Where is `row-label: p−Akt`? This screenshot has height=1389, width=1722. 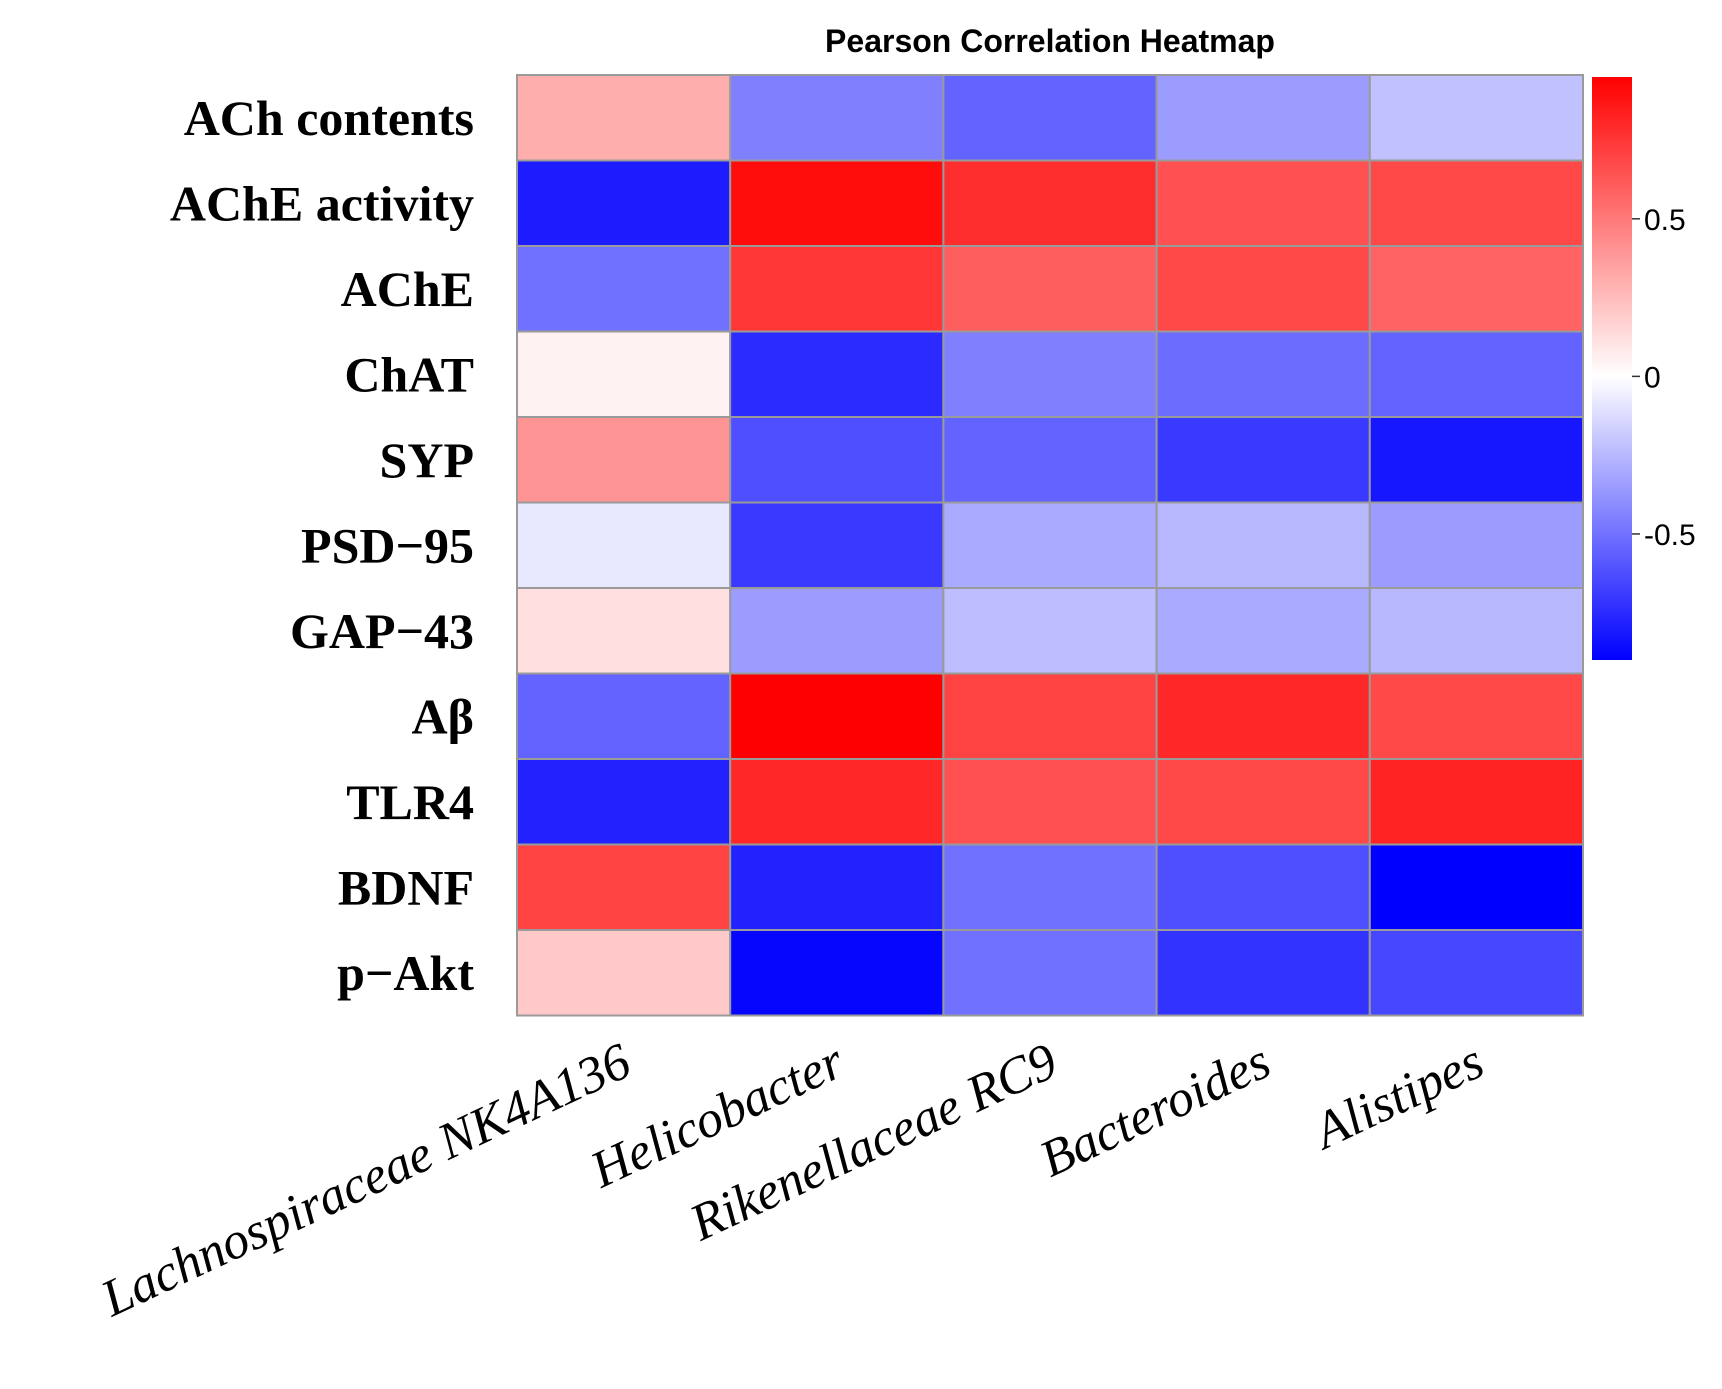
row-label: p−Akt is located at coordinates (405, 973).